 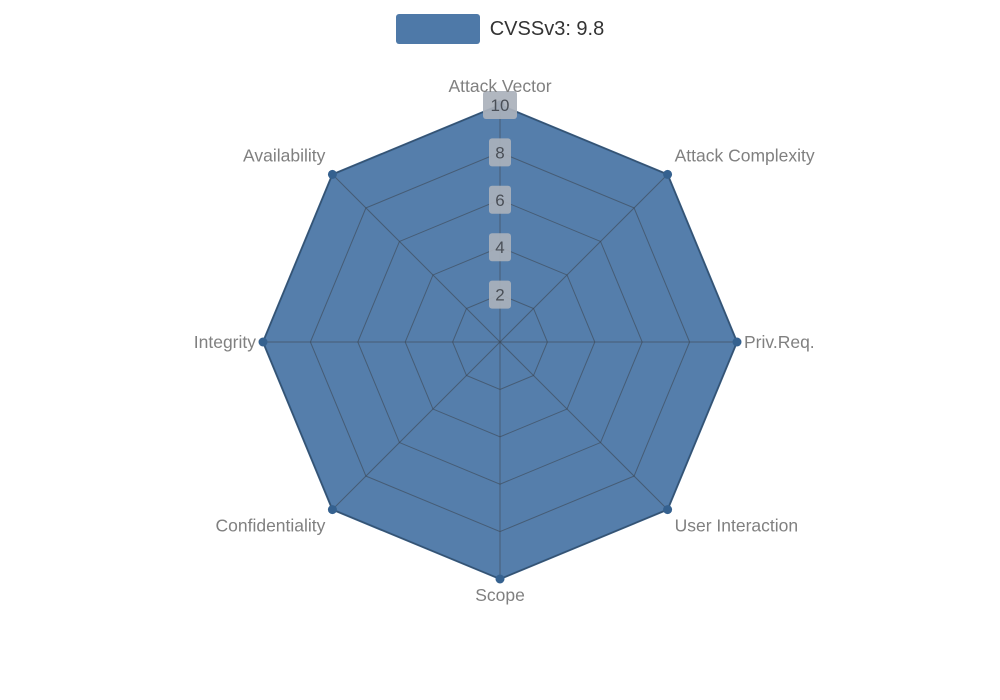 I want to click on tick-label: 6, so click(x=499, y=200).